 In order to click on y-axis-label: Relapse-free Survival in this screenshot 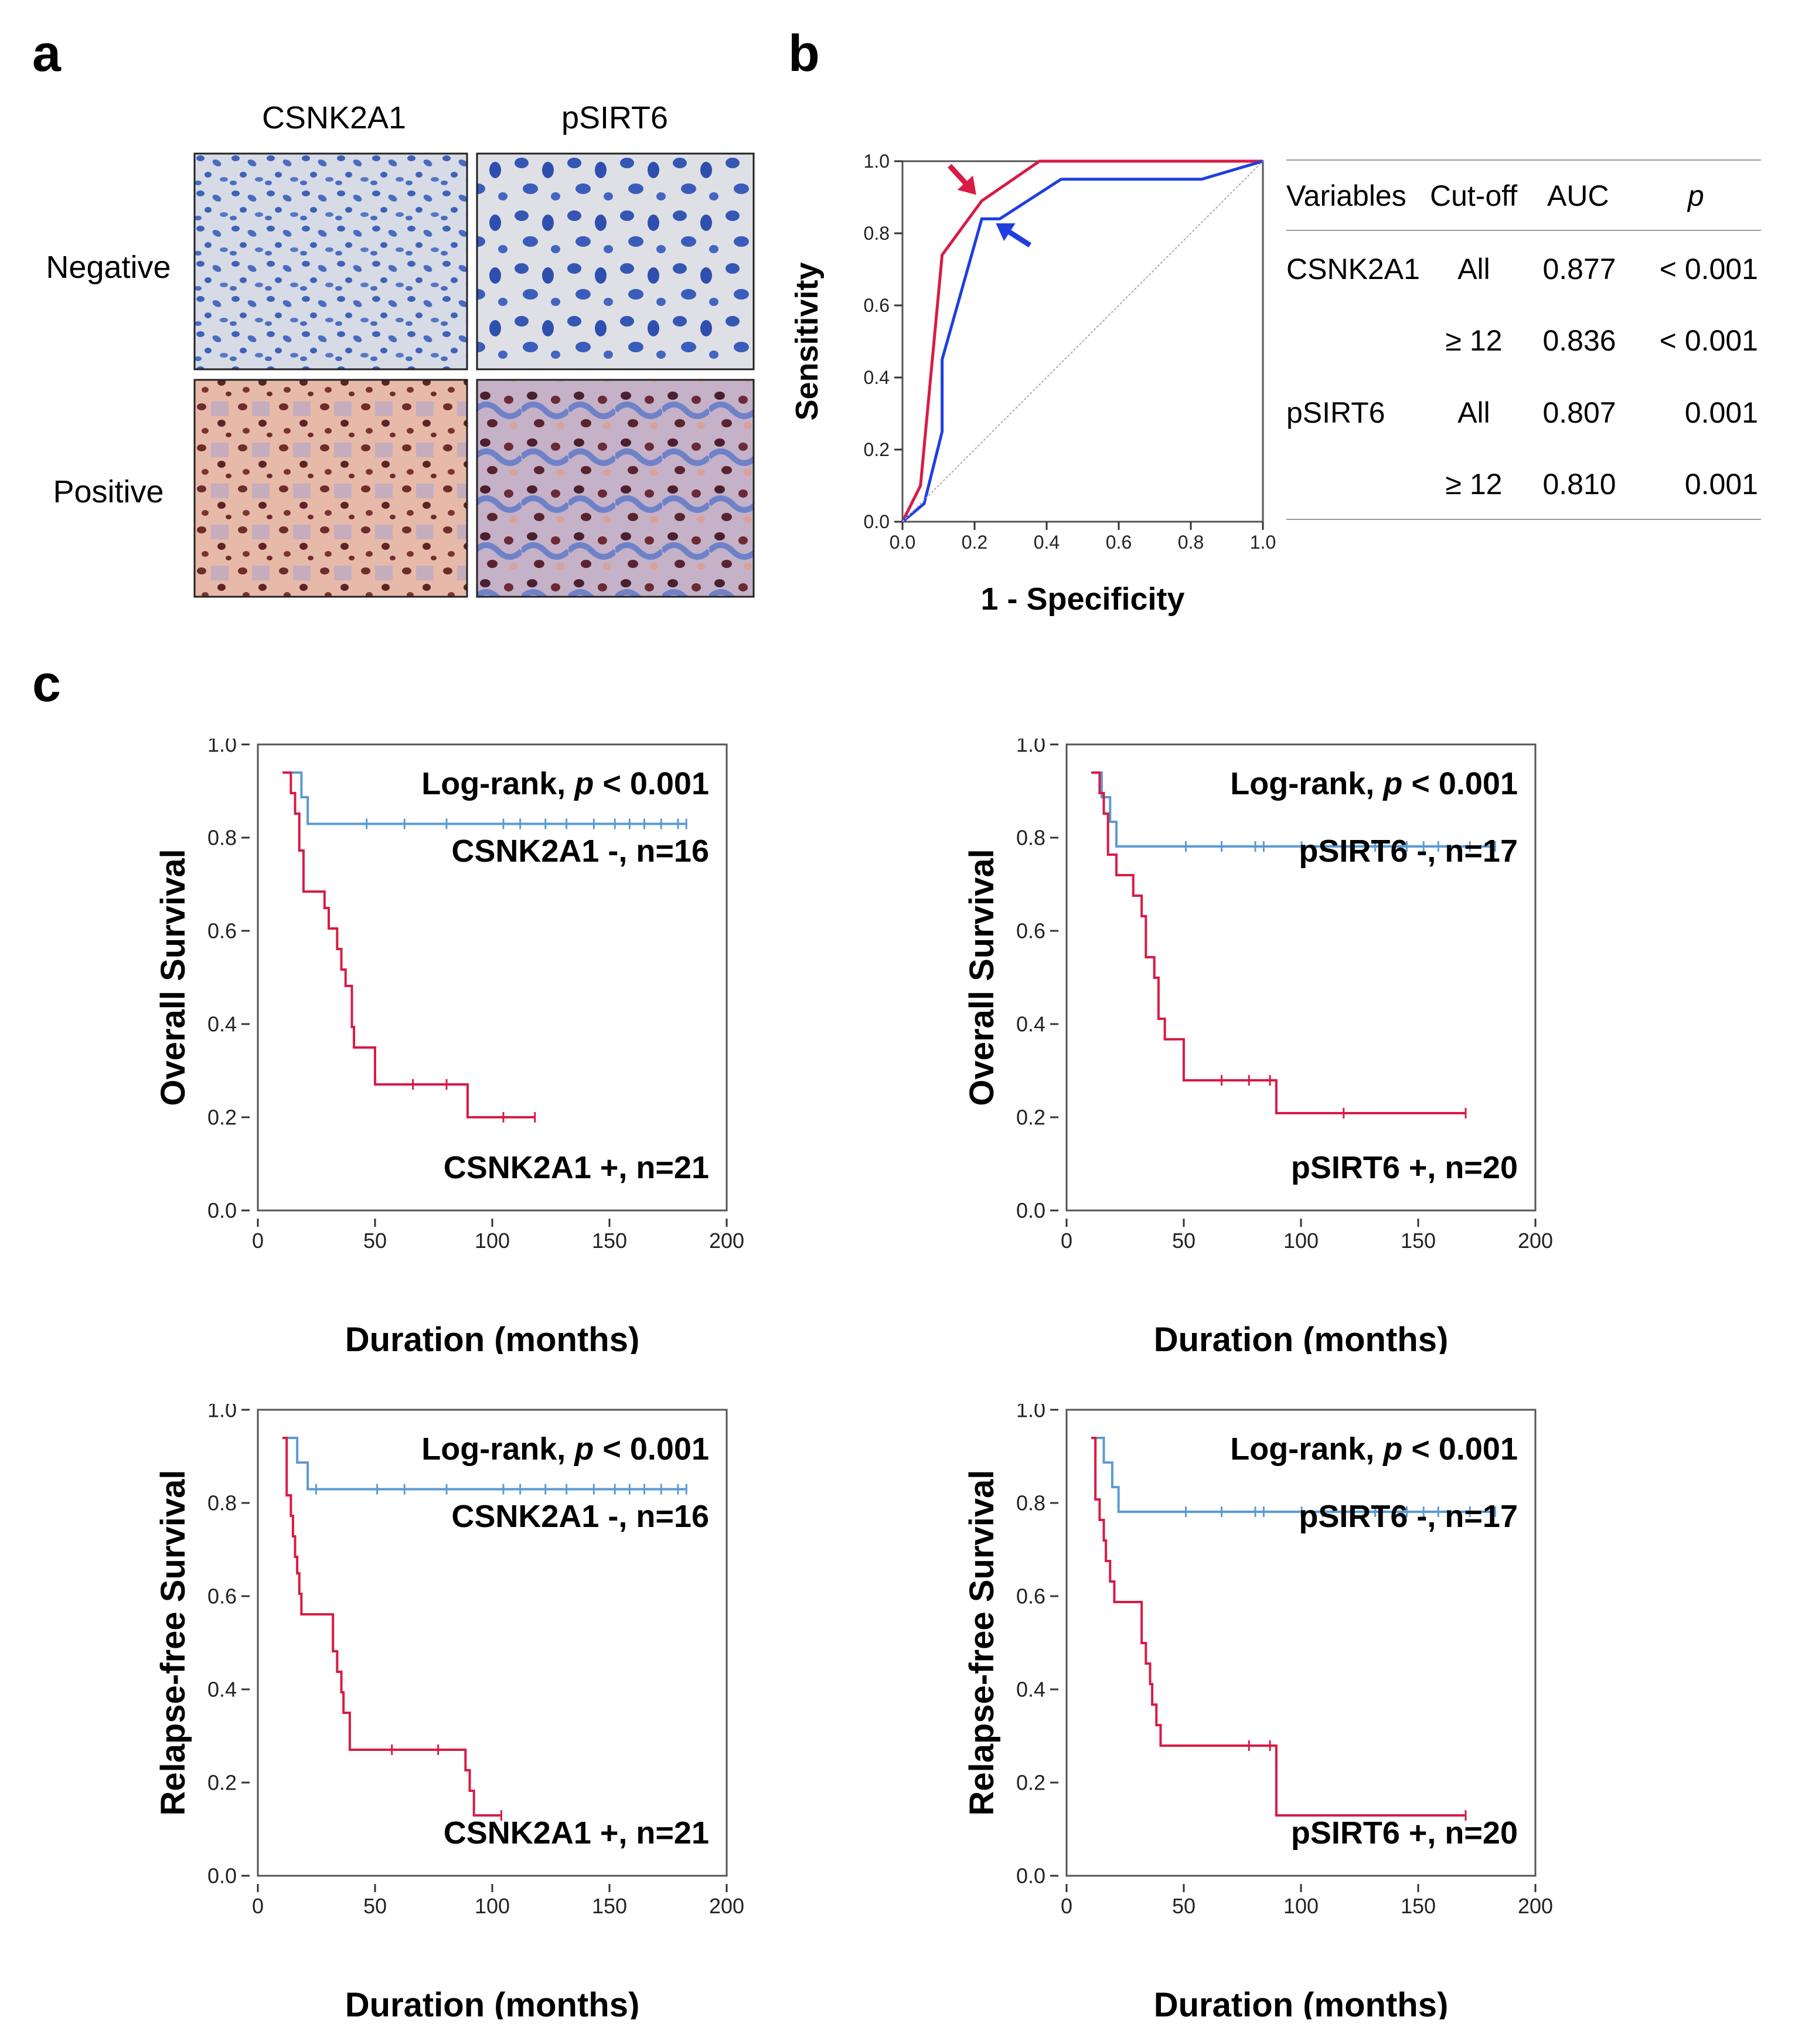, I will do `click(982, 1643)`.